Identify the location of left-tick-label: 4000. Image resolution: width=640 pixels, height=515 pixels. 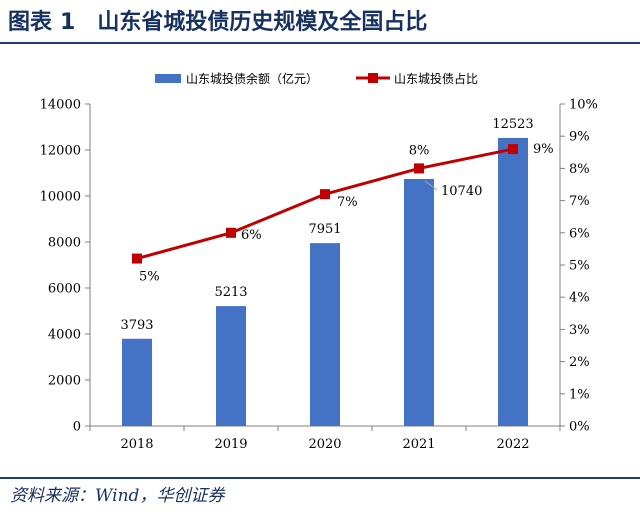
(64, 335).